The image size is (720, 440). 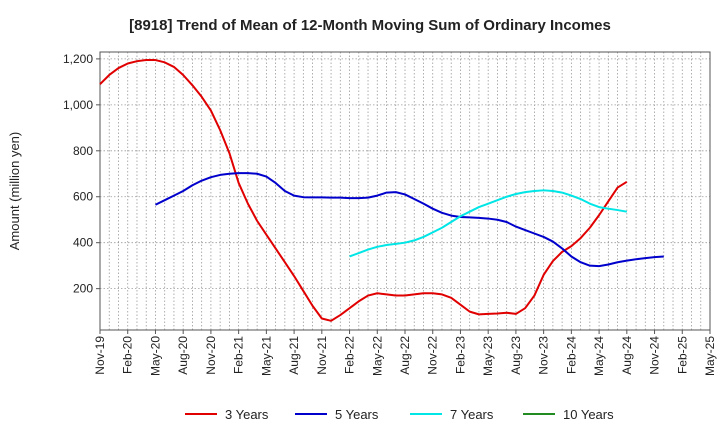 I want to click on x-tick-label: Feb-20, so click(x=128, y=355).